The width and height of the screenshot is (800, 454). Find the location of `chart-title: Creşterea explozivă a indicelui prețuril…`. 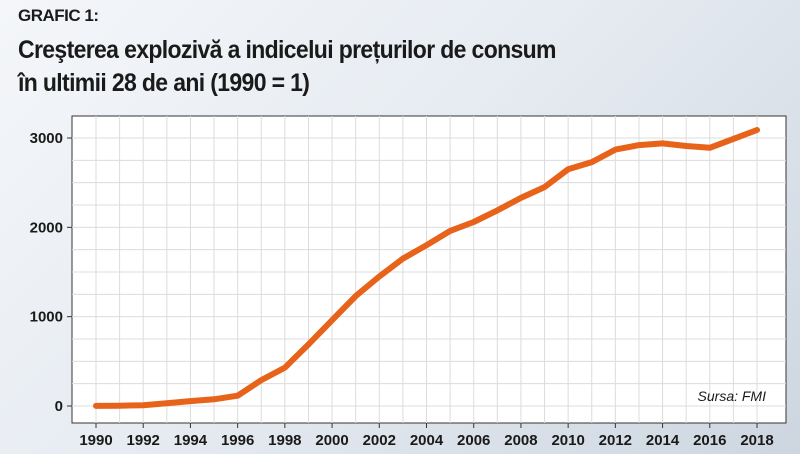

chart-title: Creşterea explozivă a indicelui prețuril… is located at coordinates (367, 67).